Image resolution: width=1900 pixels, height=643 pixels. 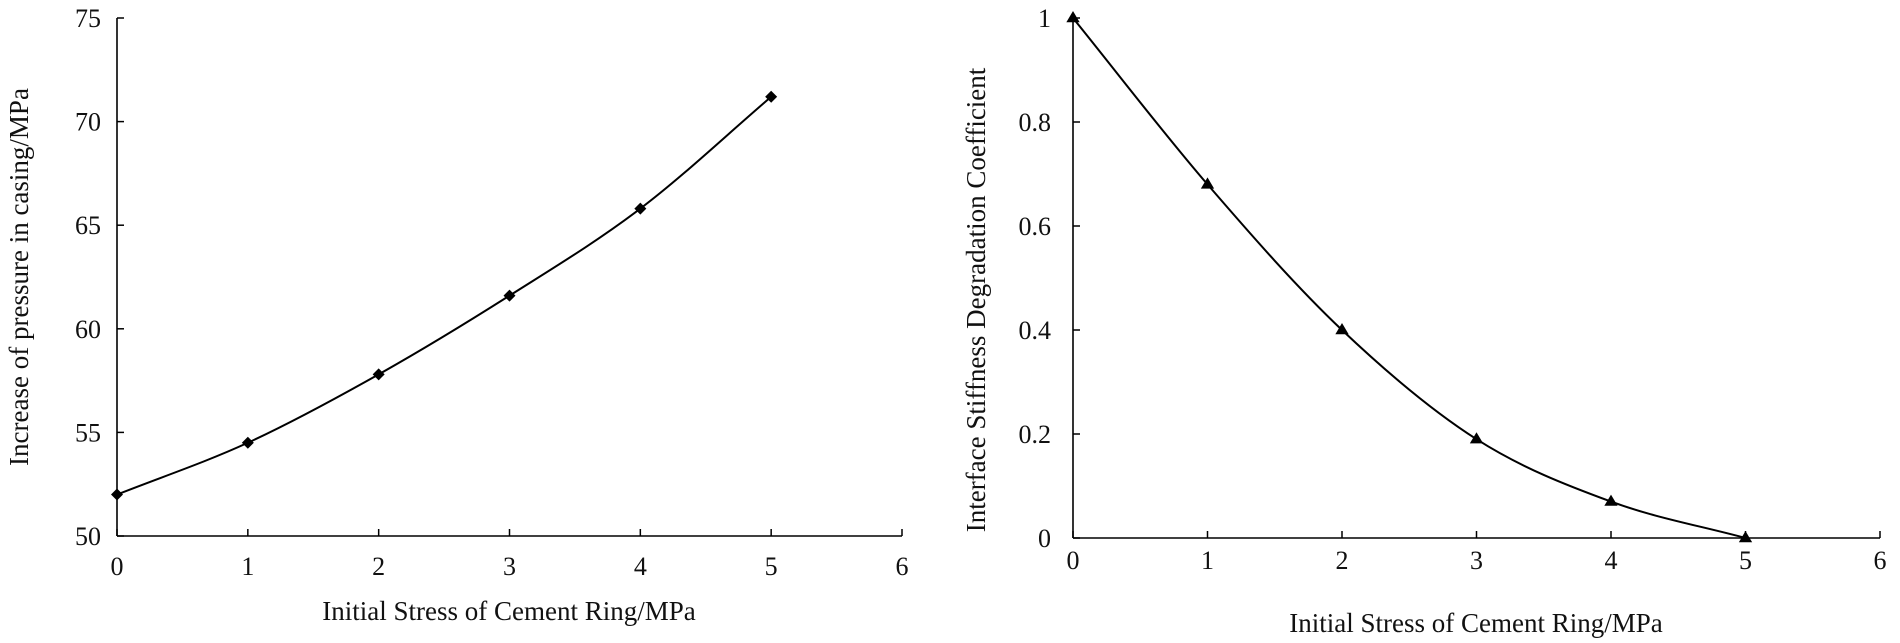 What do you see at coordinates (88, 122) in the screenshot?
I see `left-y-tick-label-4: 70` at bounding box center [88, 122].